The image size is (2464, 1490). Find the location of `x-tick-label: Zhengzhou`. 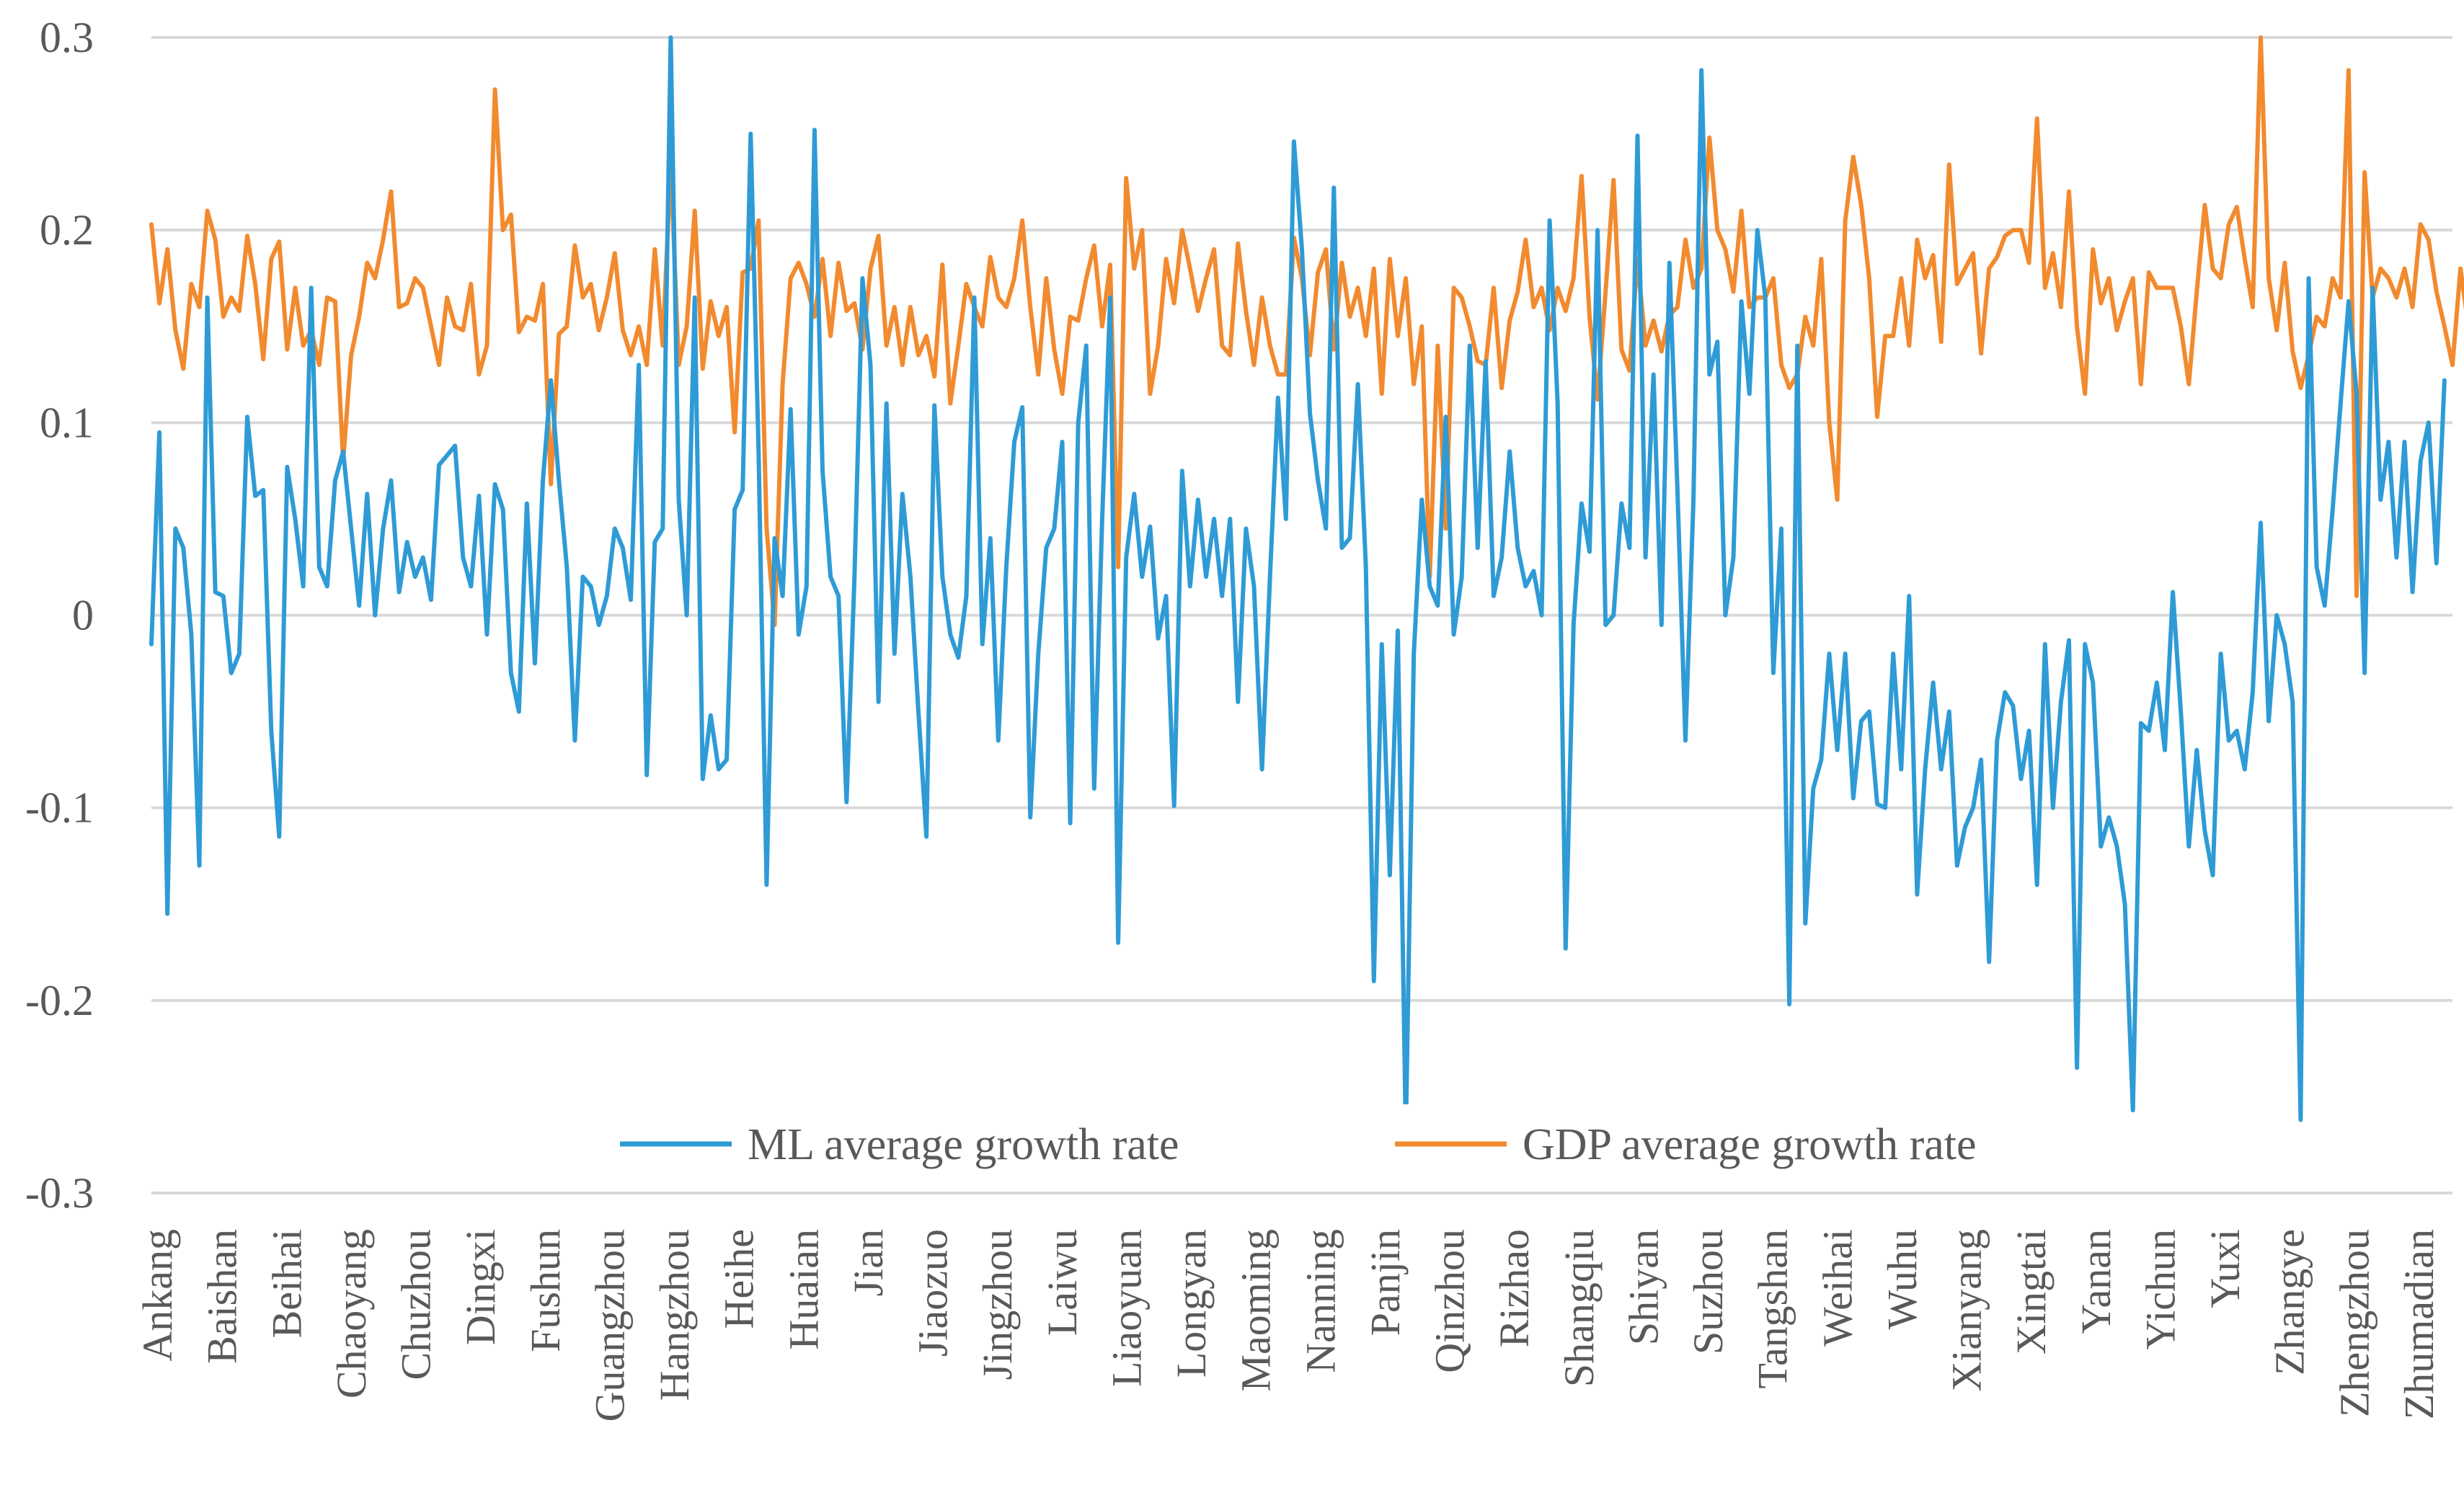

x-tick-label: Zhengzhou is located at coordinates (2354, 1323).